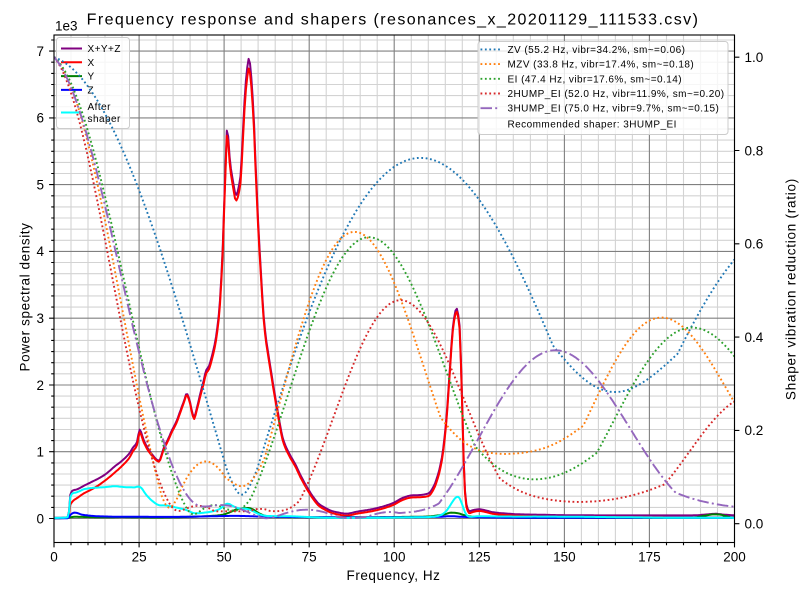 The width and height of the screenshot is (800, 605). I want to click on svg-text: 4, so click(40, 251).